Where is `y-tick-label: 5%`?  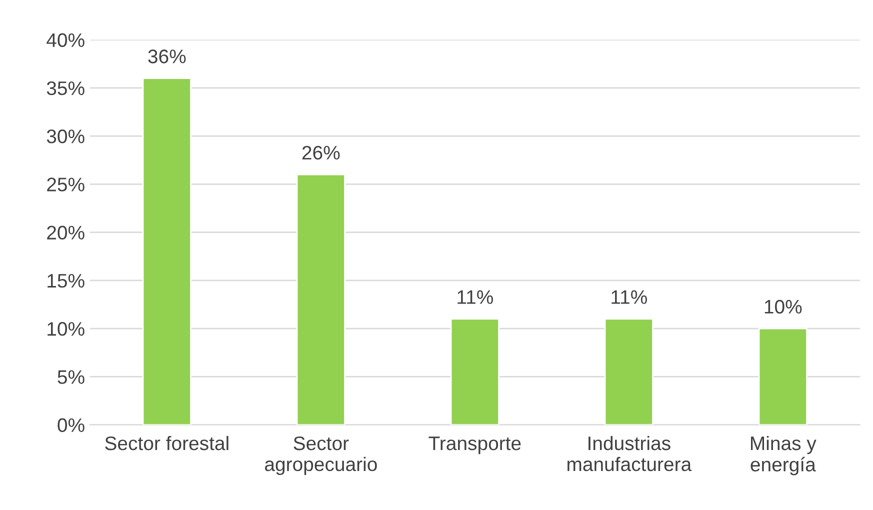 y-tick-label: 5% is located at coordinates (71, 377).